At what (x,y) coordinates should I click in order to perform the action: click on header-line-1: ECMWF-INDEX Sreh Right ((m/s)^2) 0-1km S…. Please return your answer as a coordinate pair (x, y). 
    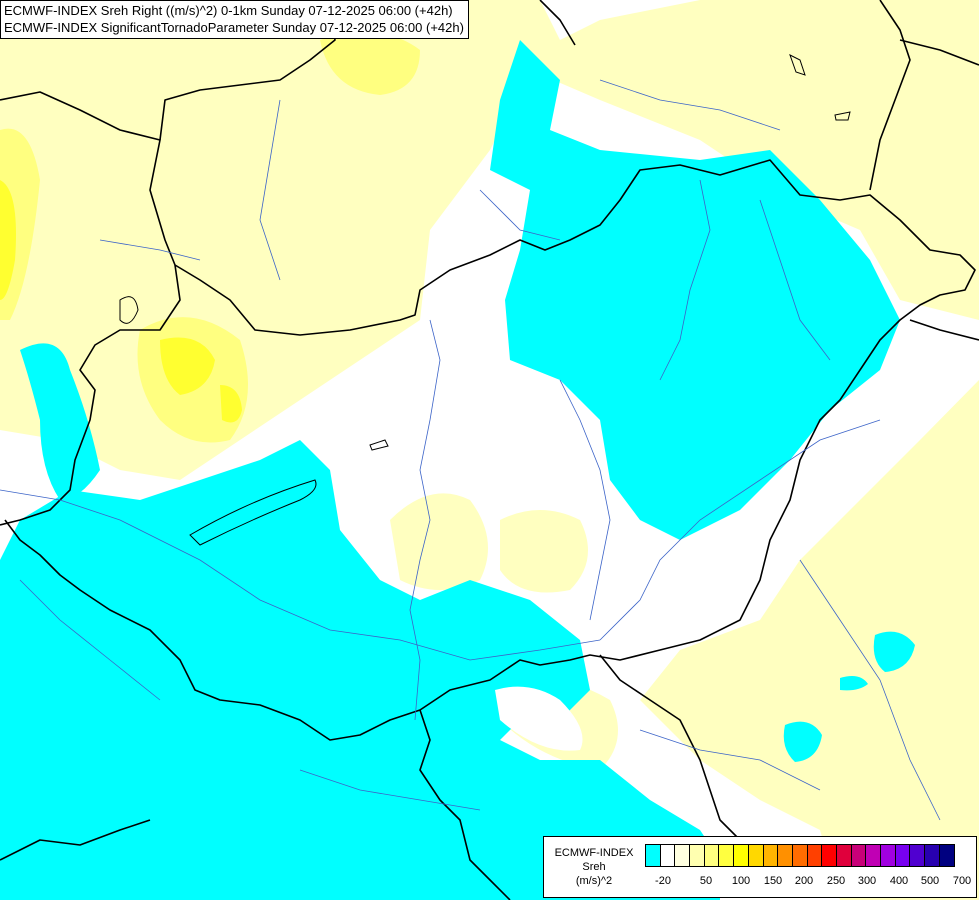
    Looking at the image, I should click on (228, 10).